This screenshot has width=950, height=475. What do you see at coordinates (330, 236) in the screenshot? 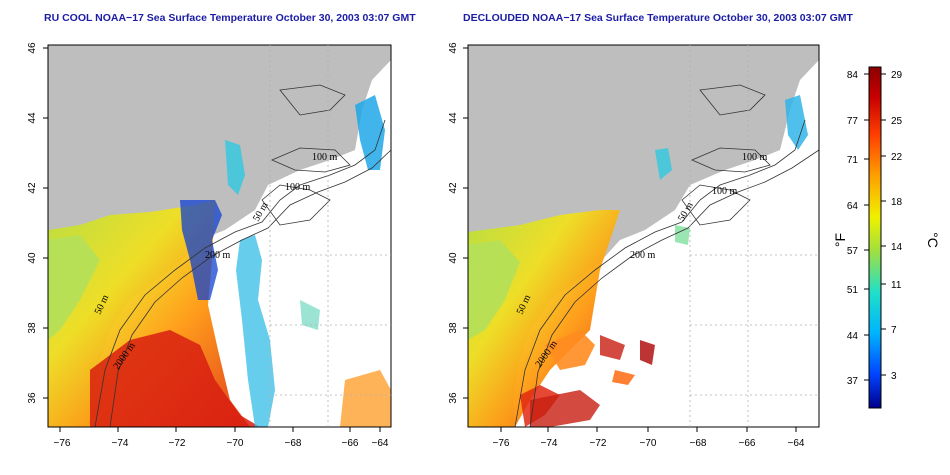
I see `left-grid` at bounding box center [330, 236].